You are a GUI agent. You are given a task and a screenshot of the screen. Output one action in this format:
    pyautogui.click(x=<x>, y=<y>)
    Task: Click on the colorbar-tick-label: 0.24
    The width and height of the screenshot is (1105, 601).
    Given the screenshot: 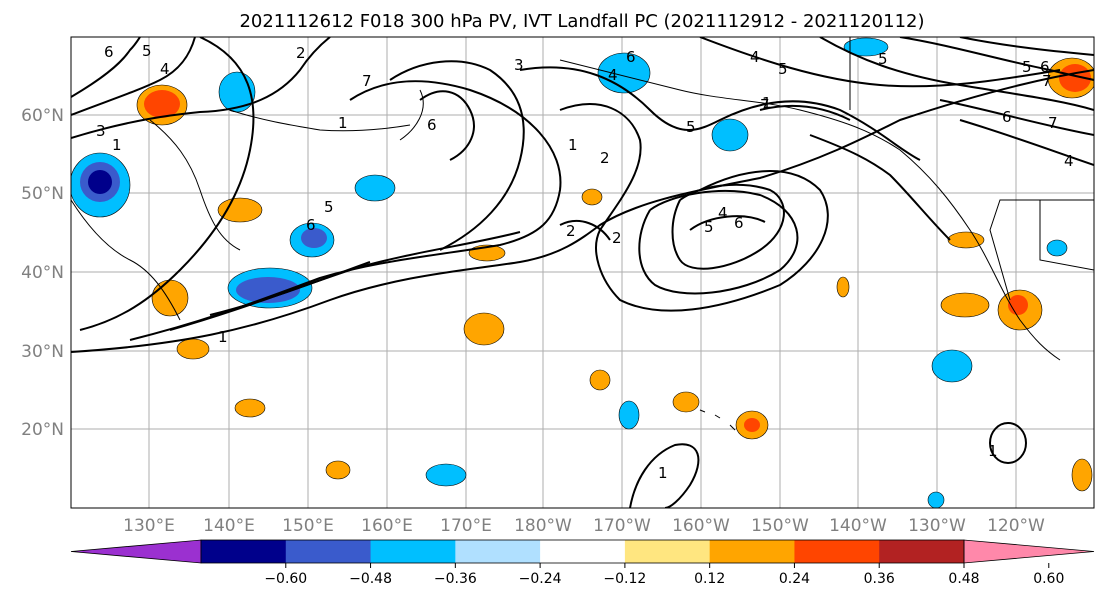 What is the action you would take?
    pyautogui.click(x=794, y=579)
    